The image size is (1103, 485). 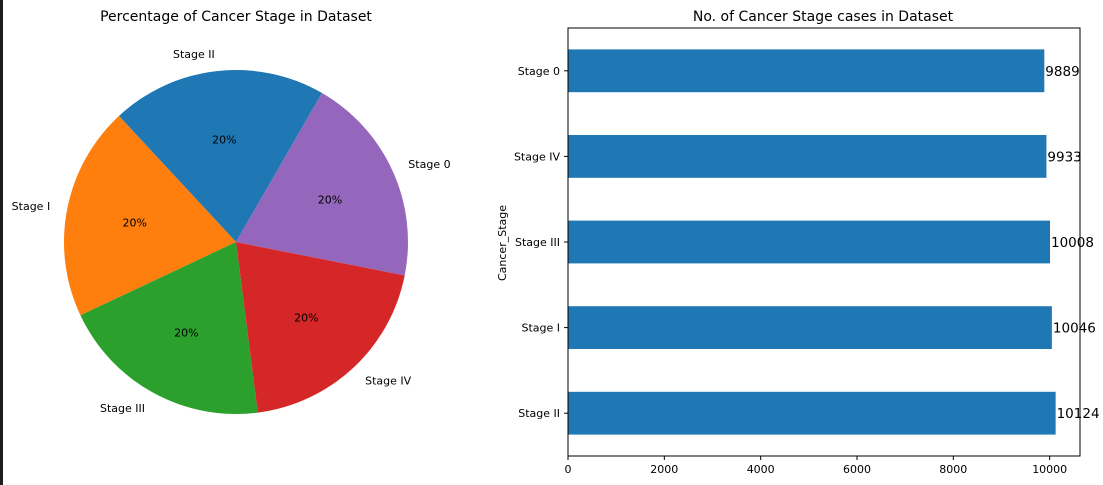 What do you see at coordinates (539, 413) in the screenshot?
I see `y-tick-label: Stage II` at bounding box center [539, 413].